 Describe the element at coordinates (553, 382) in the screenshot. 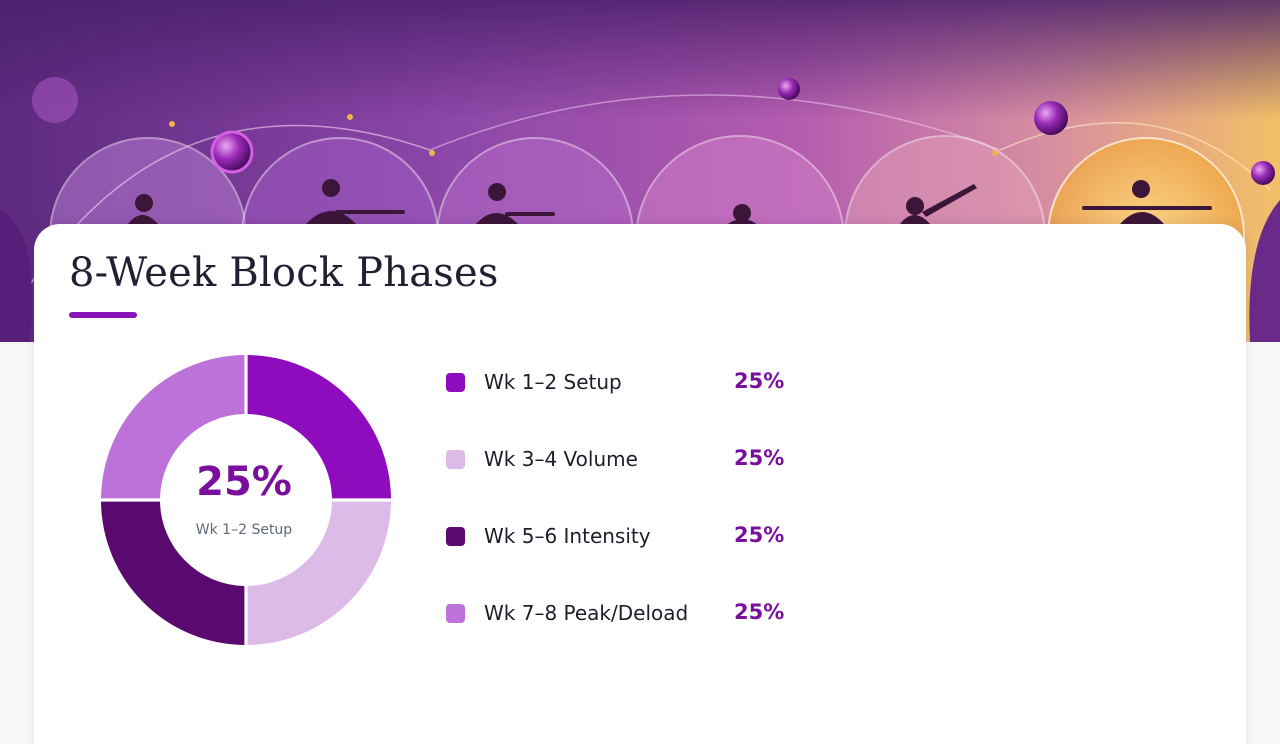

I see `legend-label: Wk 1–2 Setup` at that location.